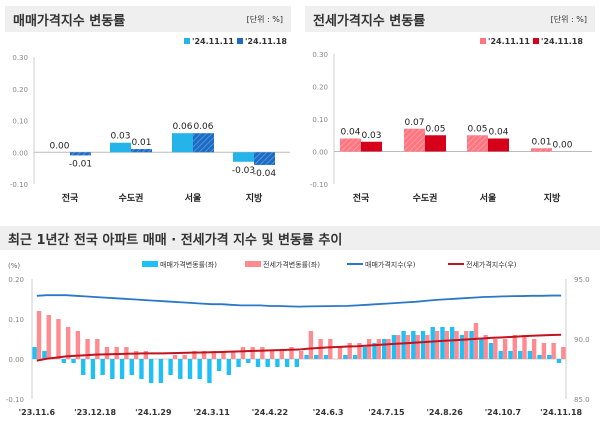  Describe the element at coordinates (80, 164) in the screenshot. I see `sale-data-label: -0.01` at that location.